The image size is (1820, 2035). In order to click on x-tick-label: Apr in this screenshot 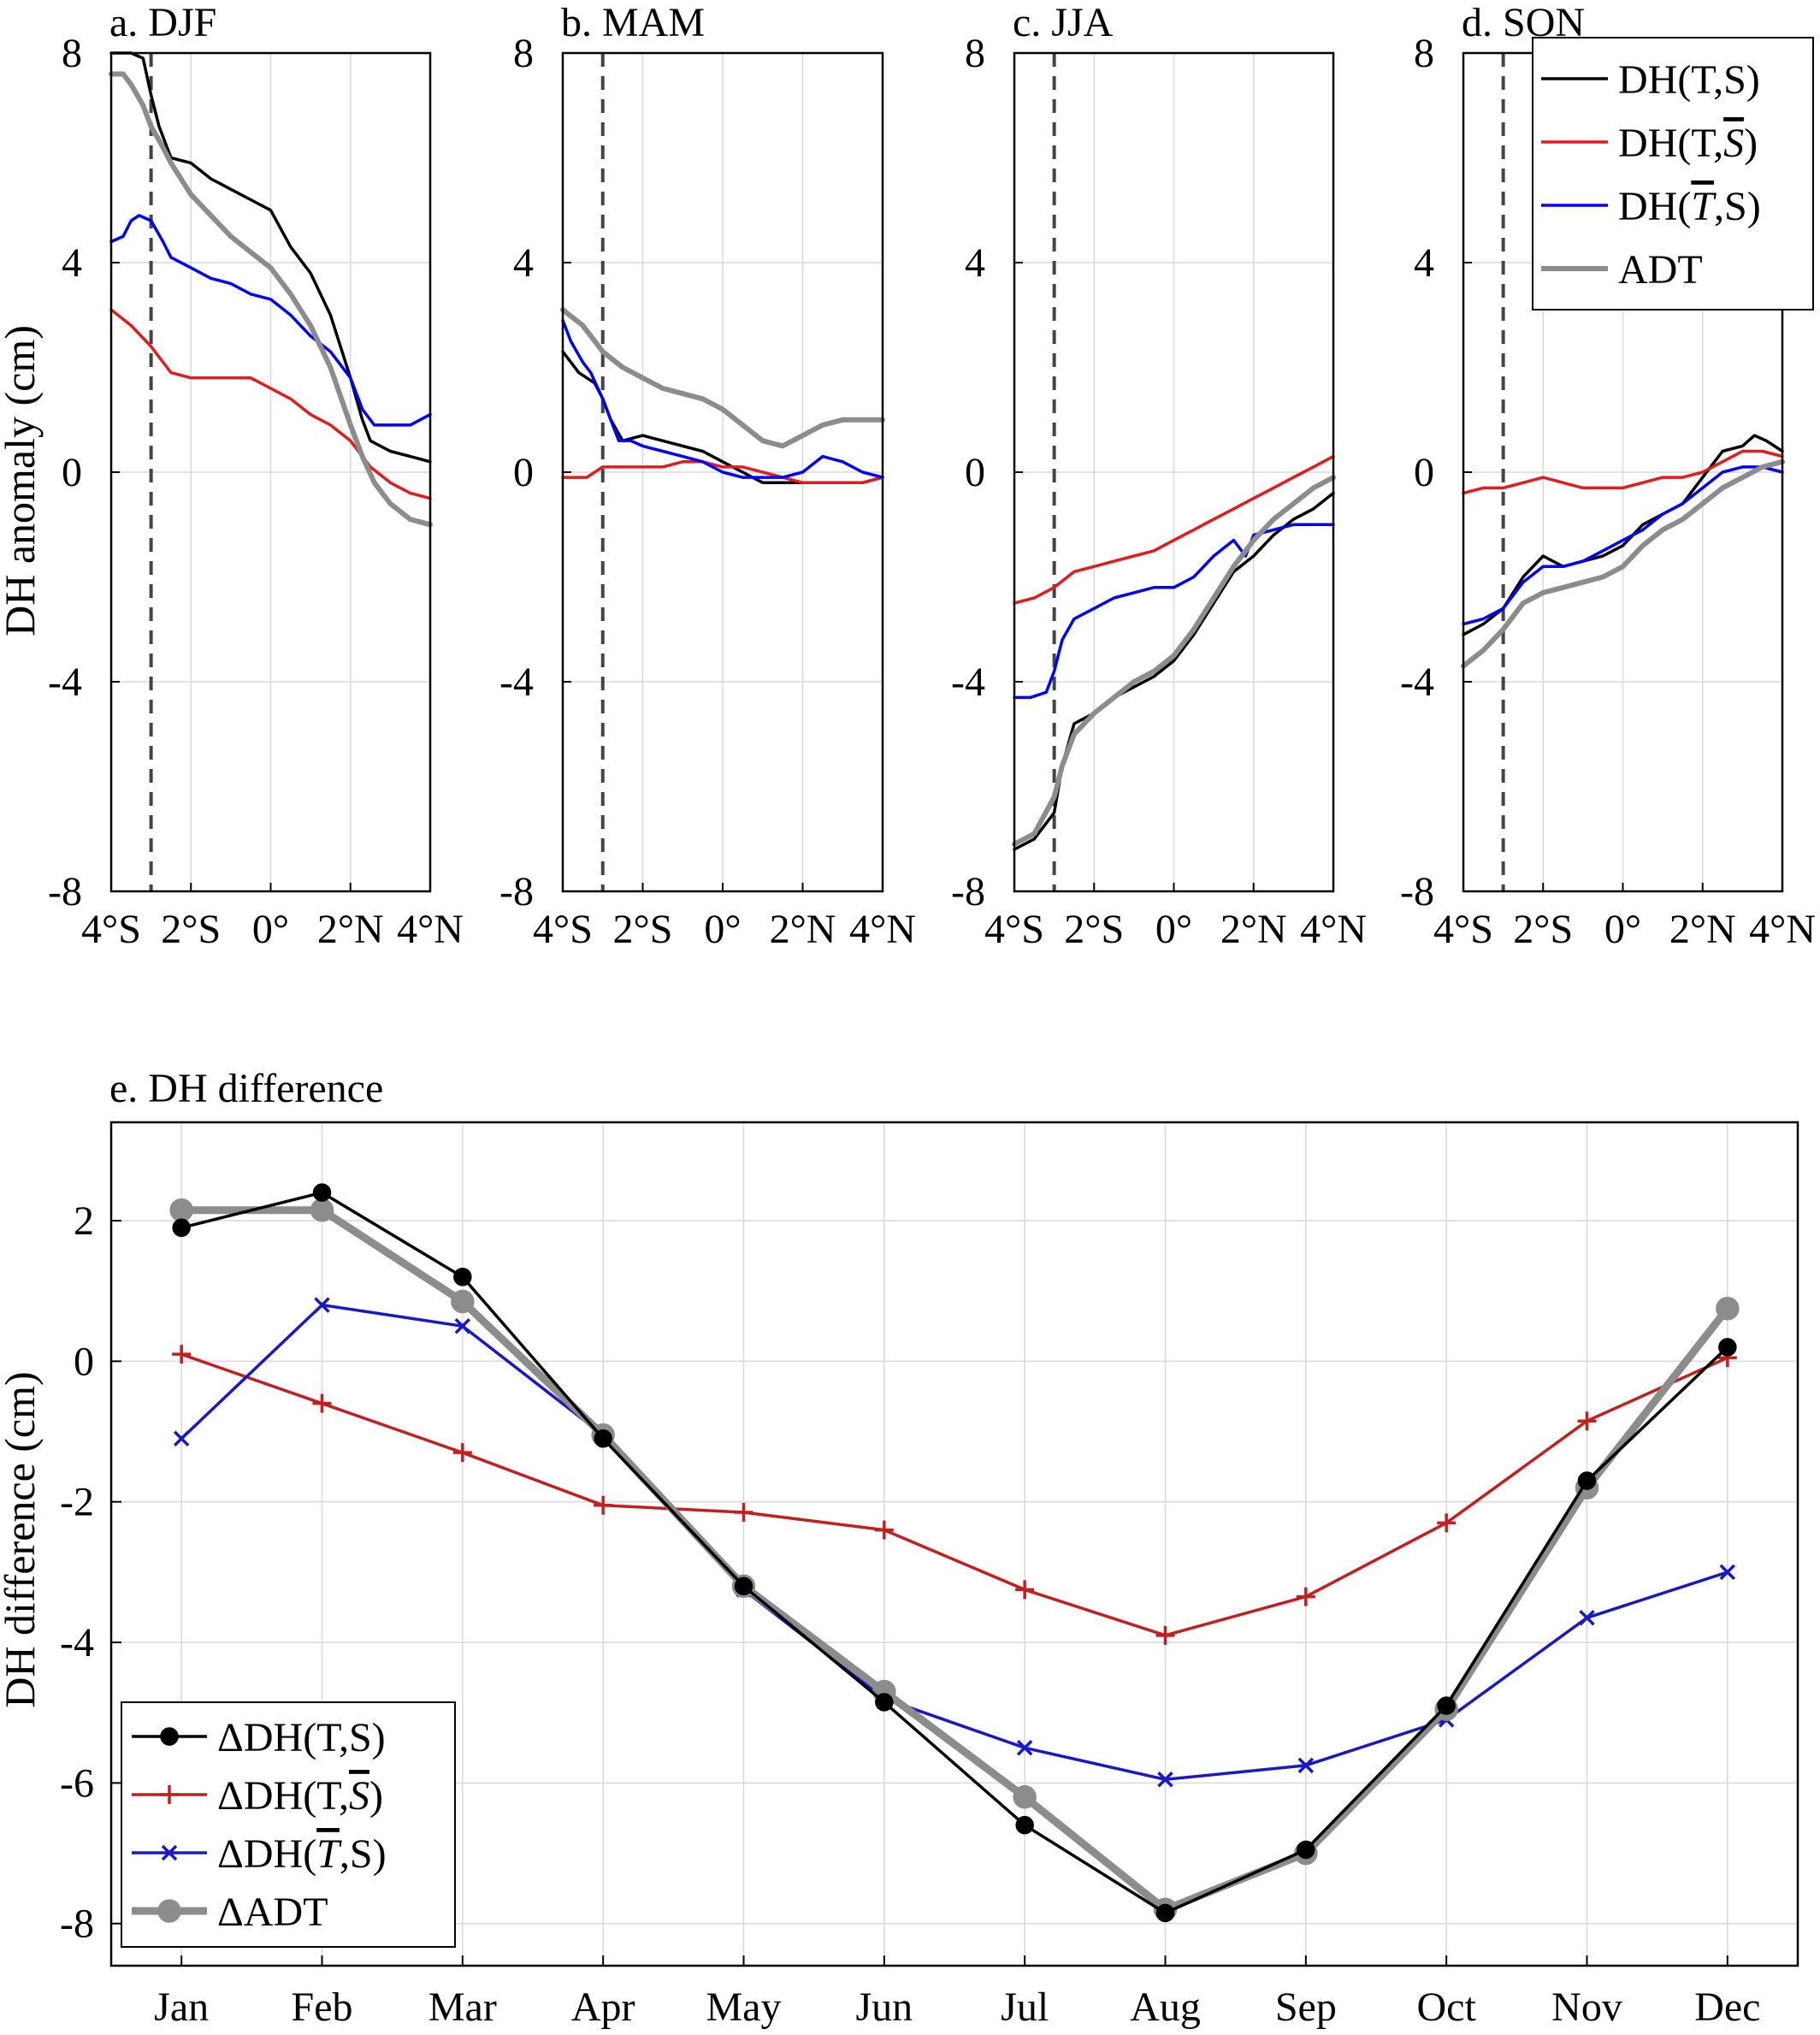, I will do `click(603, 2008)`.